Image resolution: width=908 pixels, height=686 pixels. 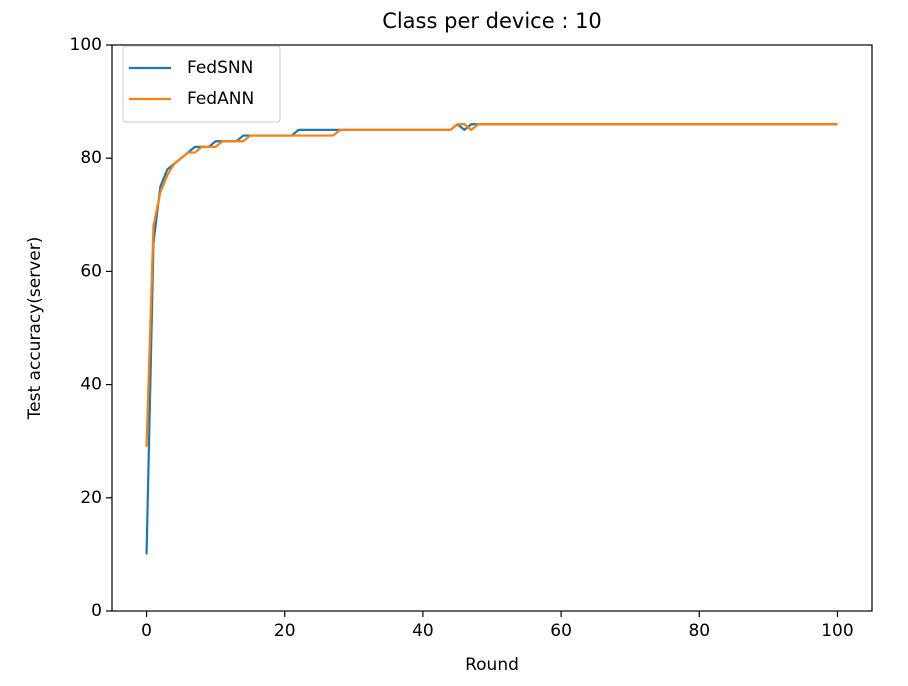 What do you see at coordinates (35, 329) in the screenshot?
I see `y-axis-label: Test accuracy(server)` at bounding box center [35, 329].